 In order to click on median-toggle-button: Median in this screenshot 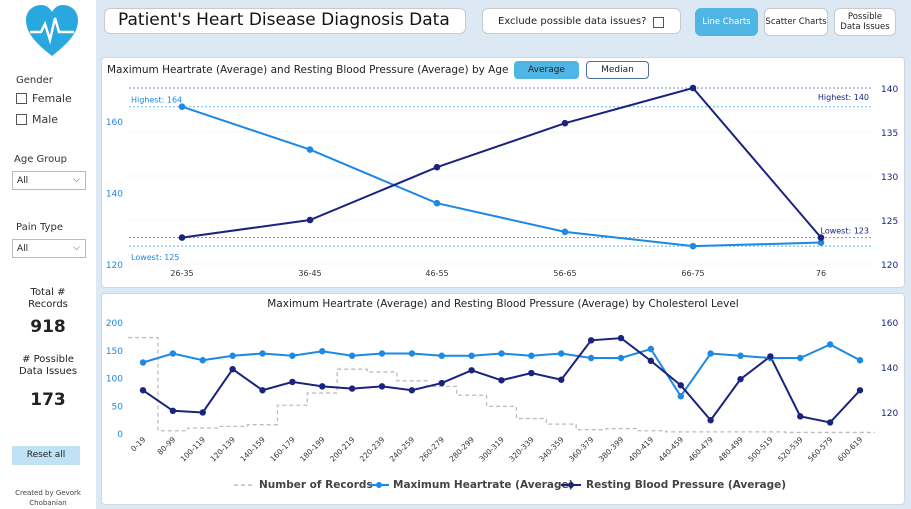, I will do `click(617, 70)`.